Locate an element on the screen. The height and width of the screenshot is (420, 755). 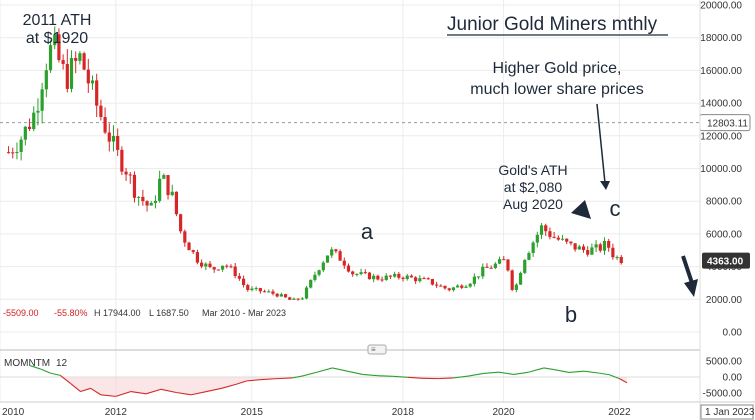
price-tick-label: 10000.00 is located at coordinates (721, 169).